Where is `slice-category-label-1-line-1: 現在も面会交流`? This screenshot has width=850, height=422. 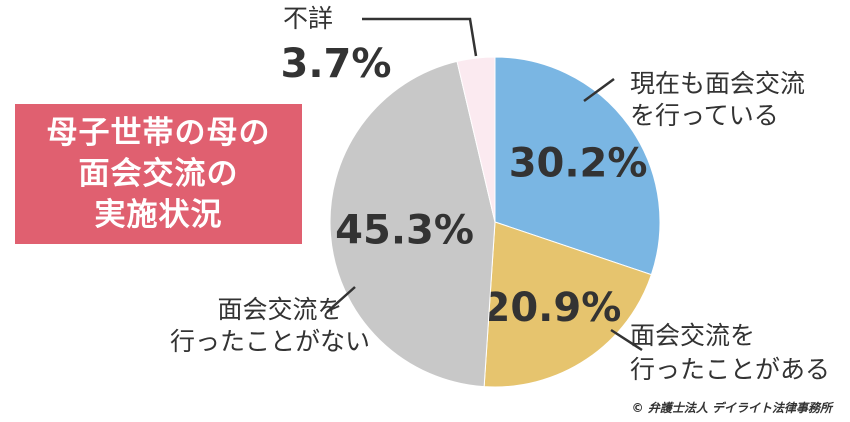
slice-category-label-1-line-1: 現在も面会交流 is located at coordinates (717, 83).